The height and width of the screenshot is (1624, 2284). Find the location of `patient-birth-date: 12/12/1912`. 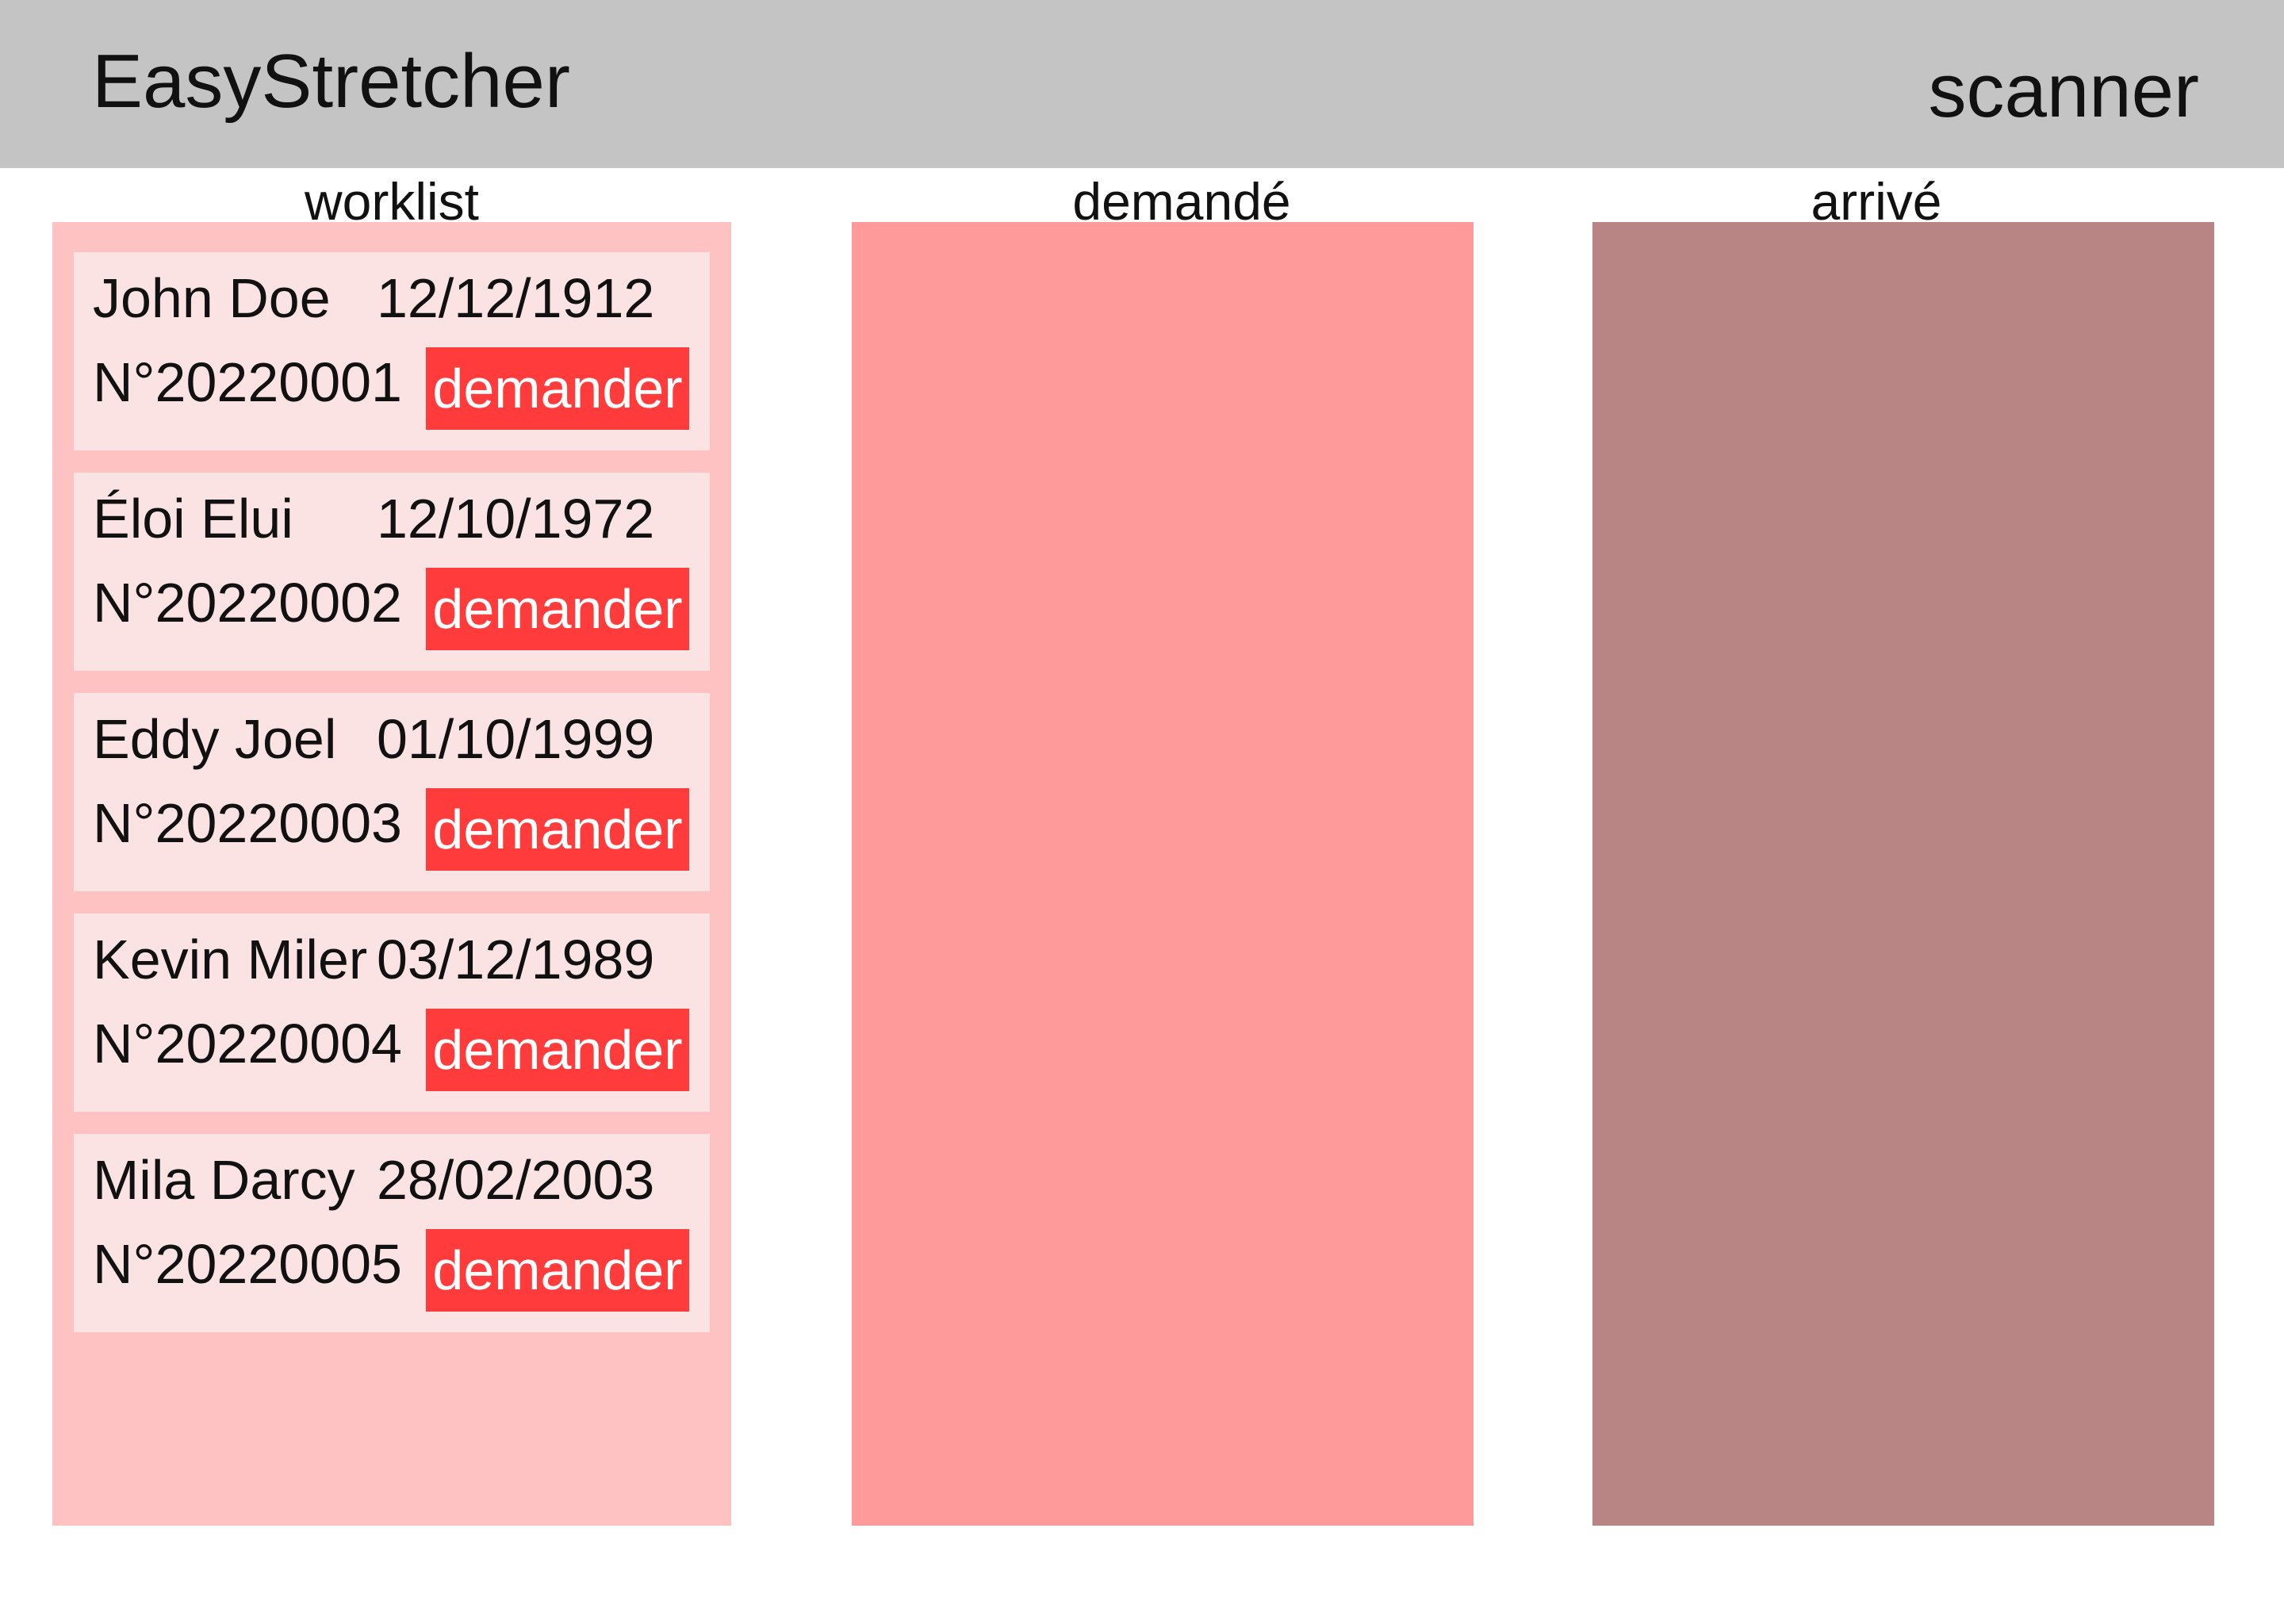

patient-birth-date: 12/12/1912 is located at coordinates (516, 298).